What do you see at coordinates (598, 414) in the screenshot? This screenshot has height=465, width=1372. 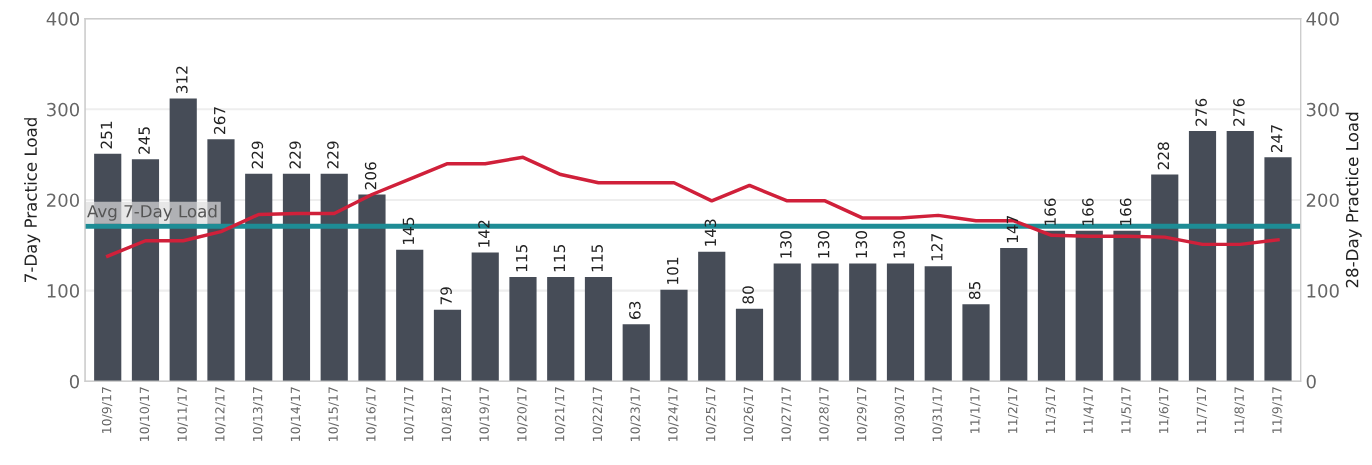 I see `x-tick-label: 10/22/17` at bounding box center [598, 414].